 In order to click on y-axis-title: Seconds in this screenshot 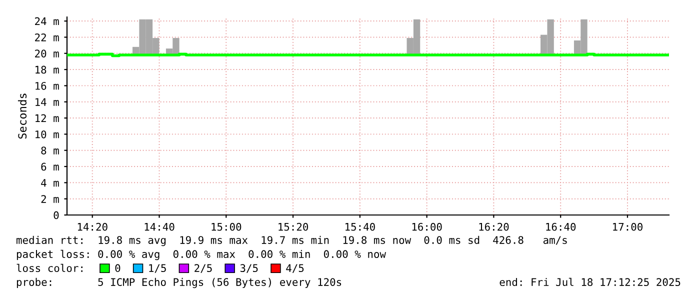, I will do `click(22, 116)`.